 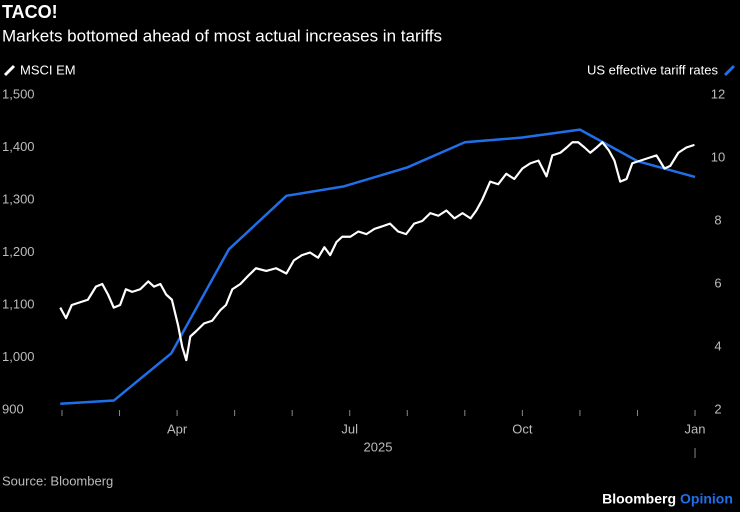 I want to click on x-tick-label: Oct, so click(x=522, y=428).